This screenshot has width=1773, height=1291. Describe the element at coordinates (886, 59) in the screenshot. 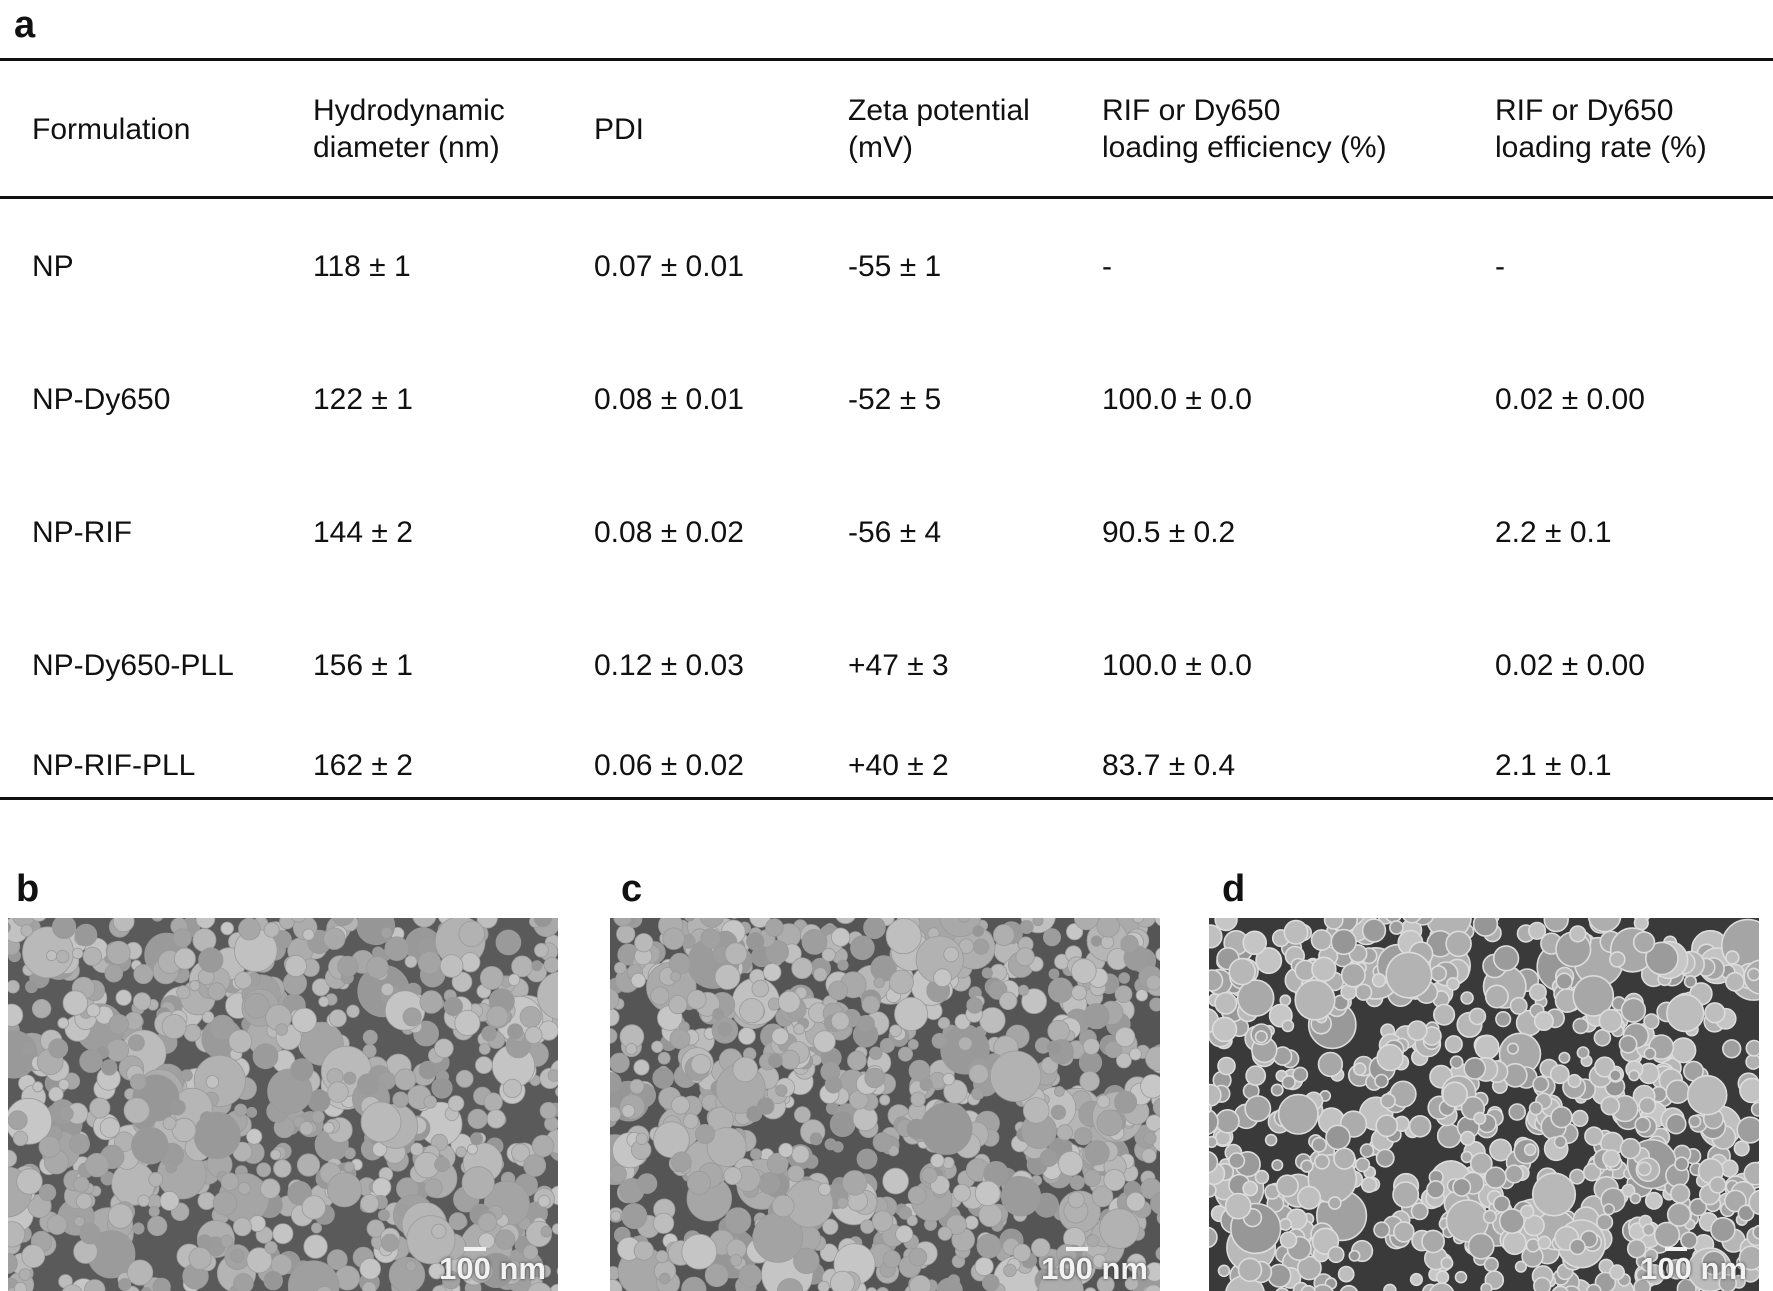

I see `table-top-rule` at that location.